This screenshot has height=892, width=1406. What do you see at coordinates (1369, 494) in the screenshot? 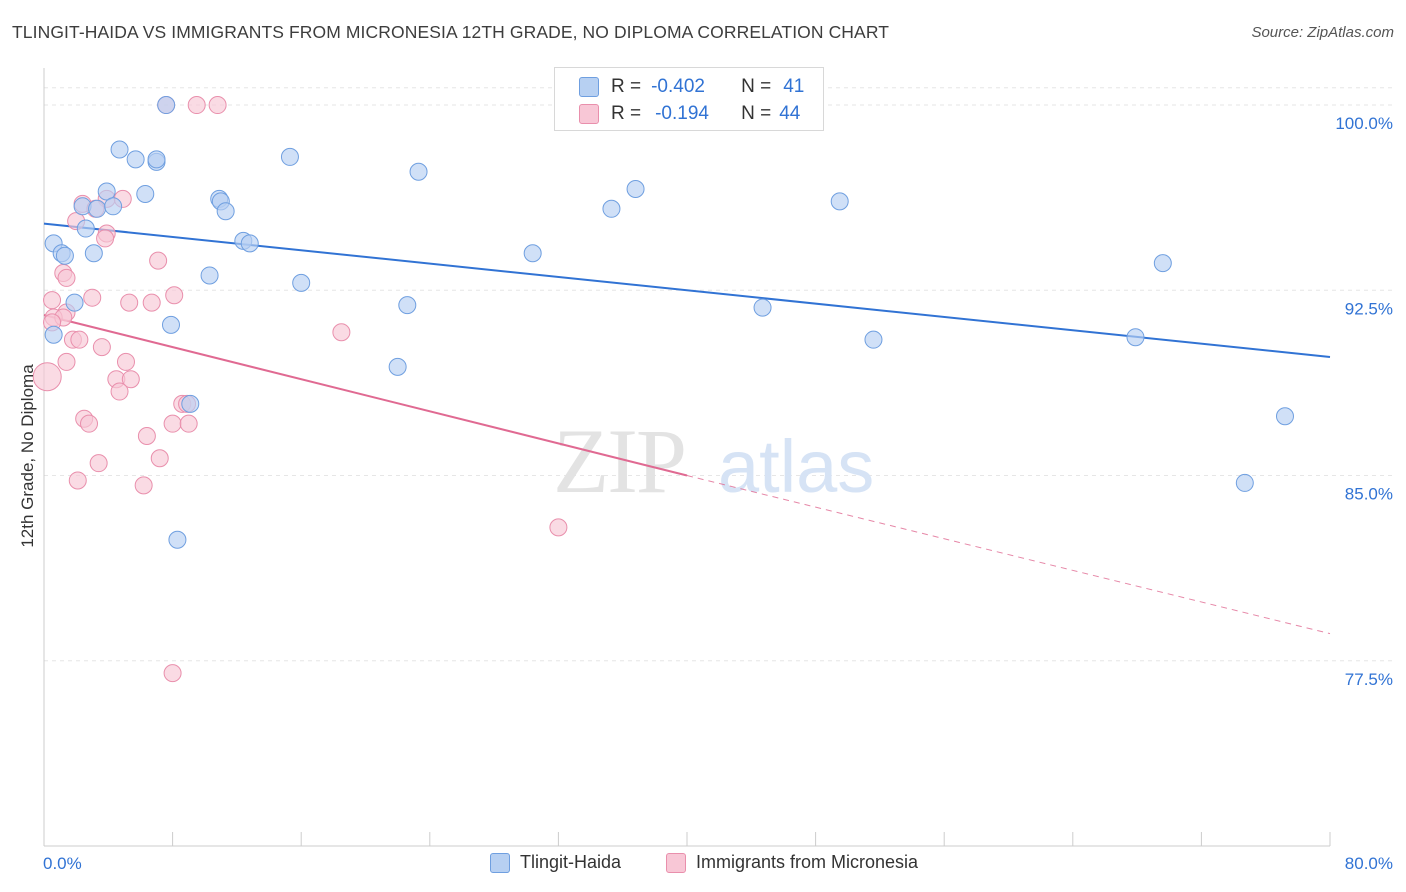
I see `y-tick-label: 85.0%` at bounding box center [1369, 494].